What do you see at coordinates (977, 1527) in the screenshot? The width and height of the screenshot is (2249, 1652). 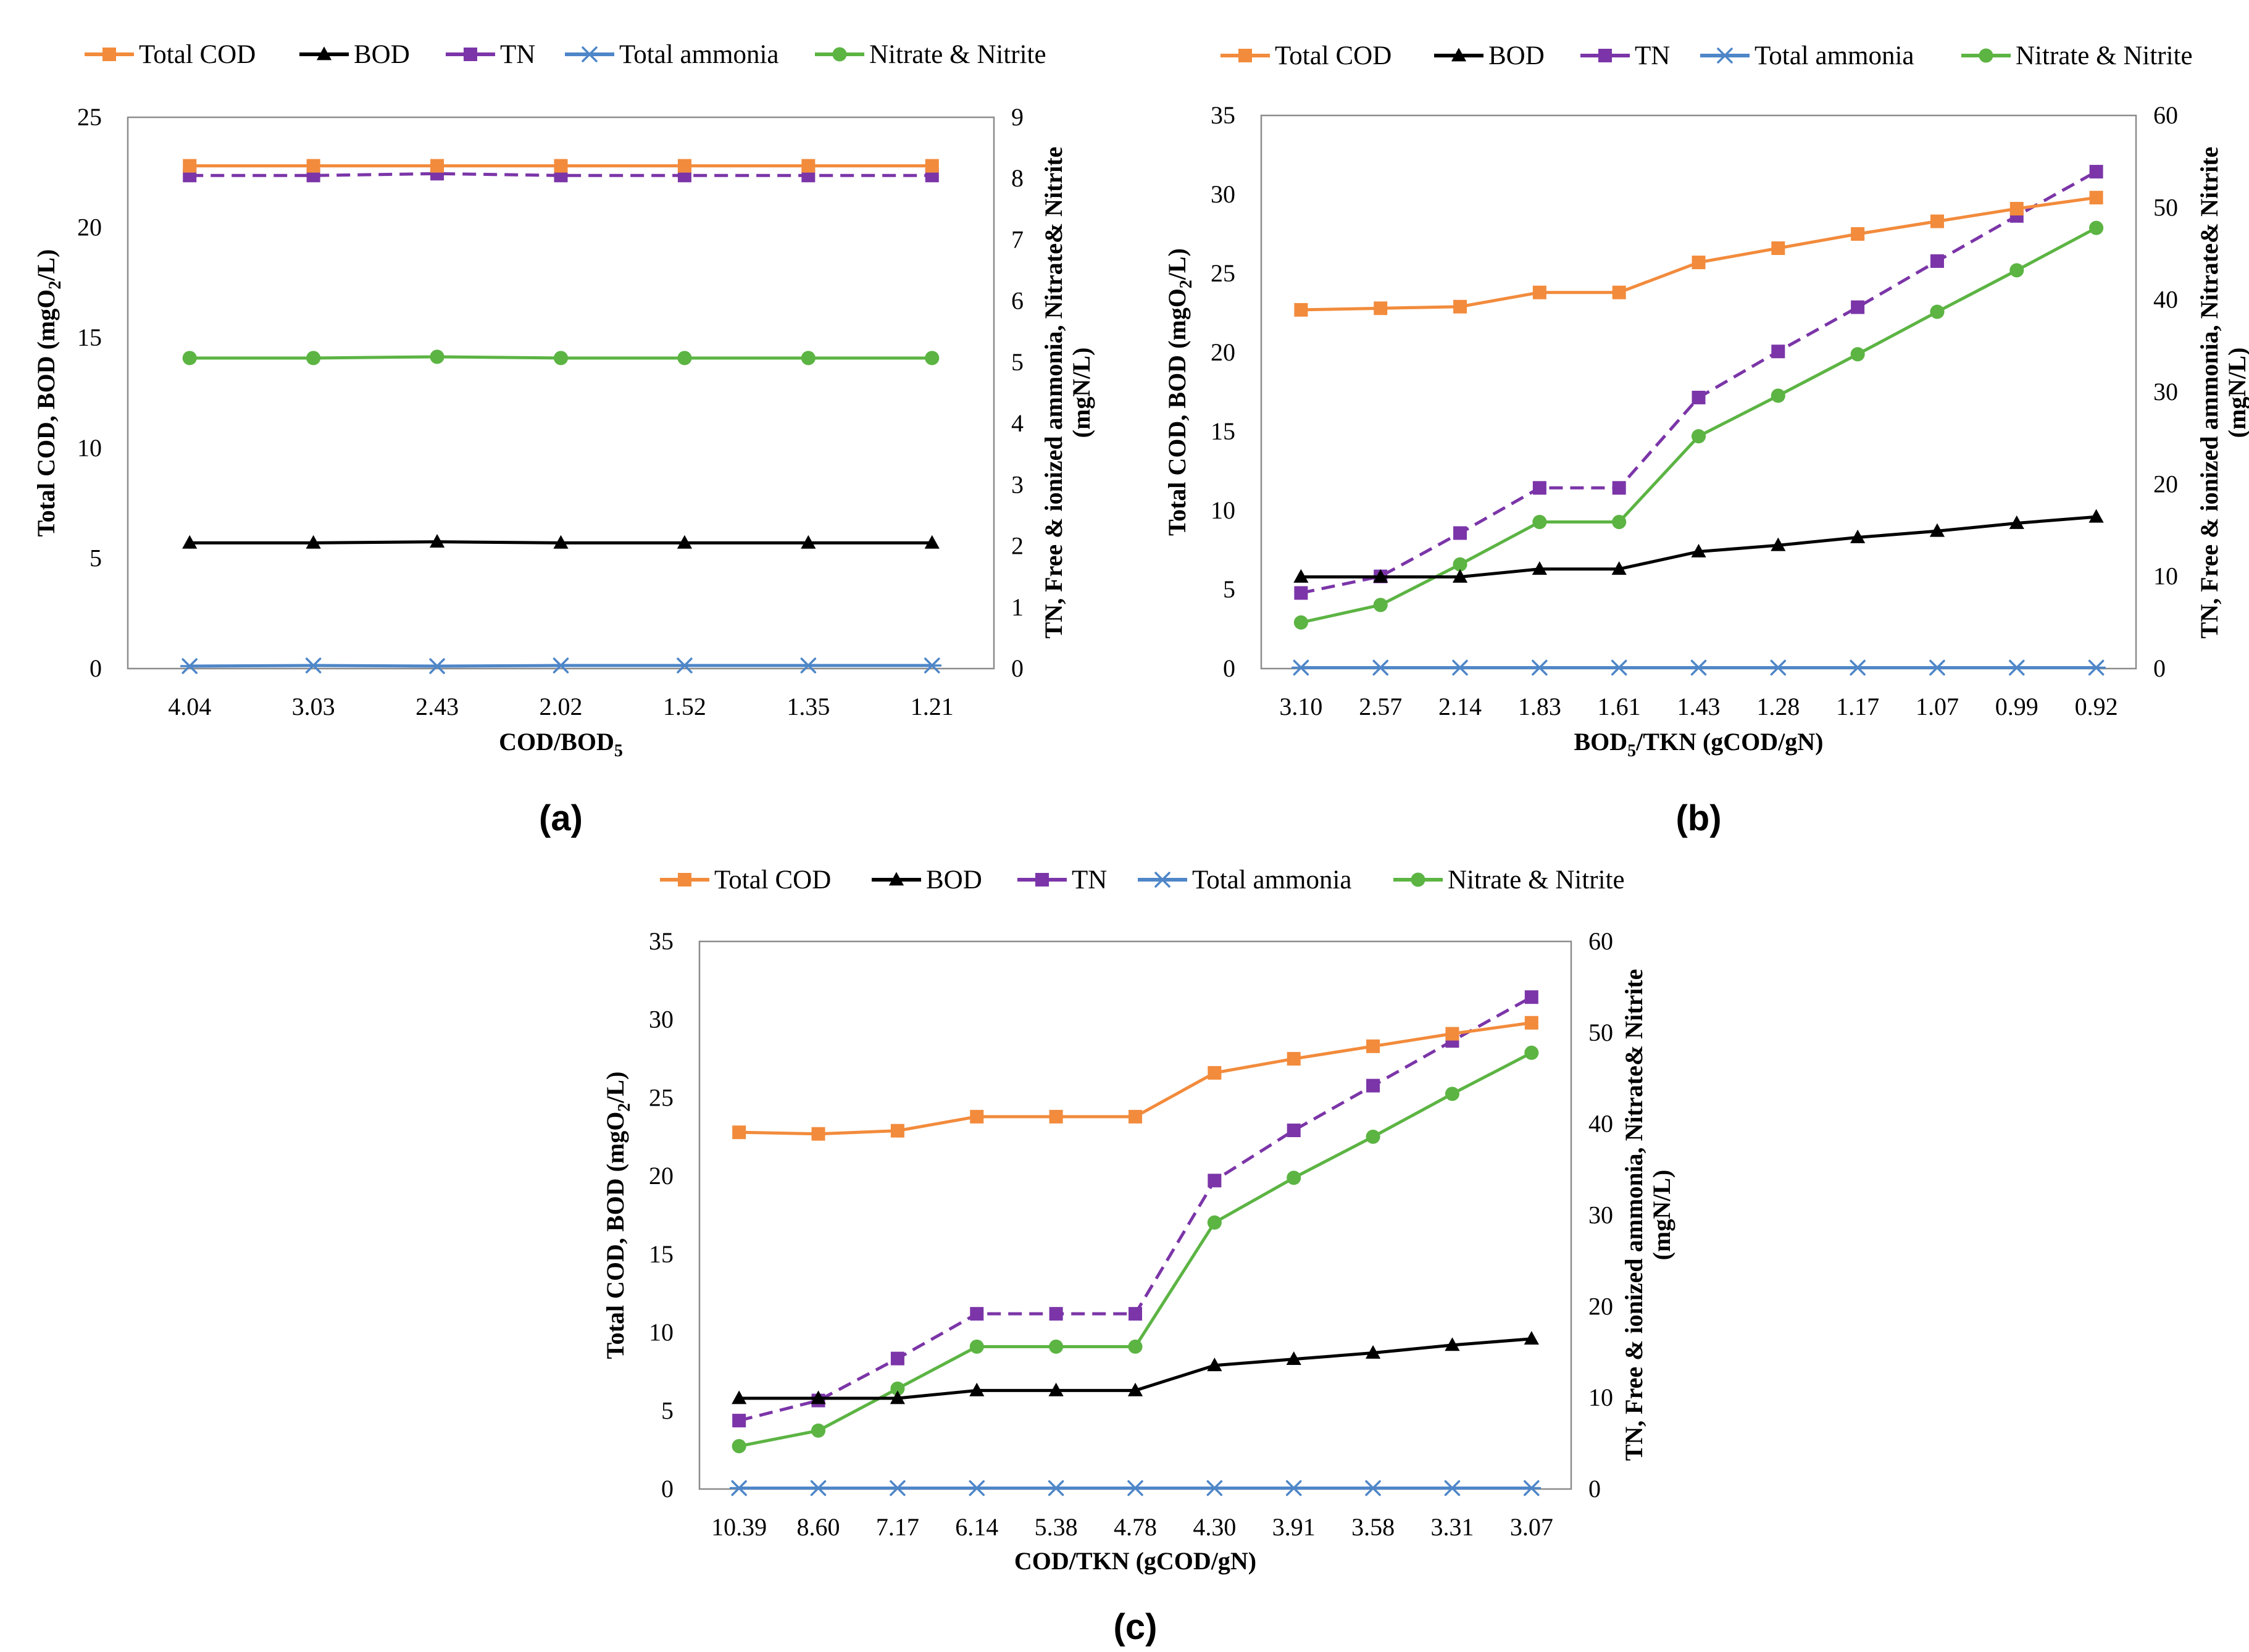 I see `x-tick-label: 6.14` at bounding box center [977, 1527].